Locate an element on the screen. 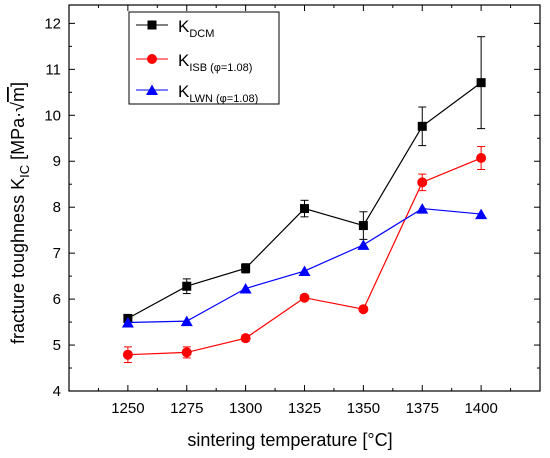 This screenshot has height=458, width=550. x-tick-label: 1400 is located at coordinates (480, 408).